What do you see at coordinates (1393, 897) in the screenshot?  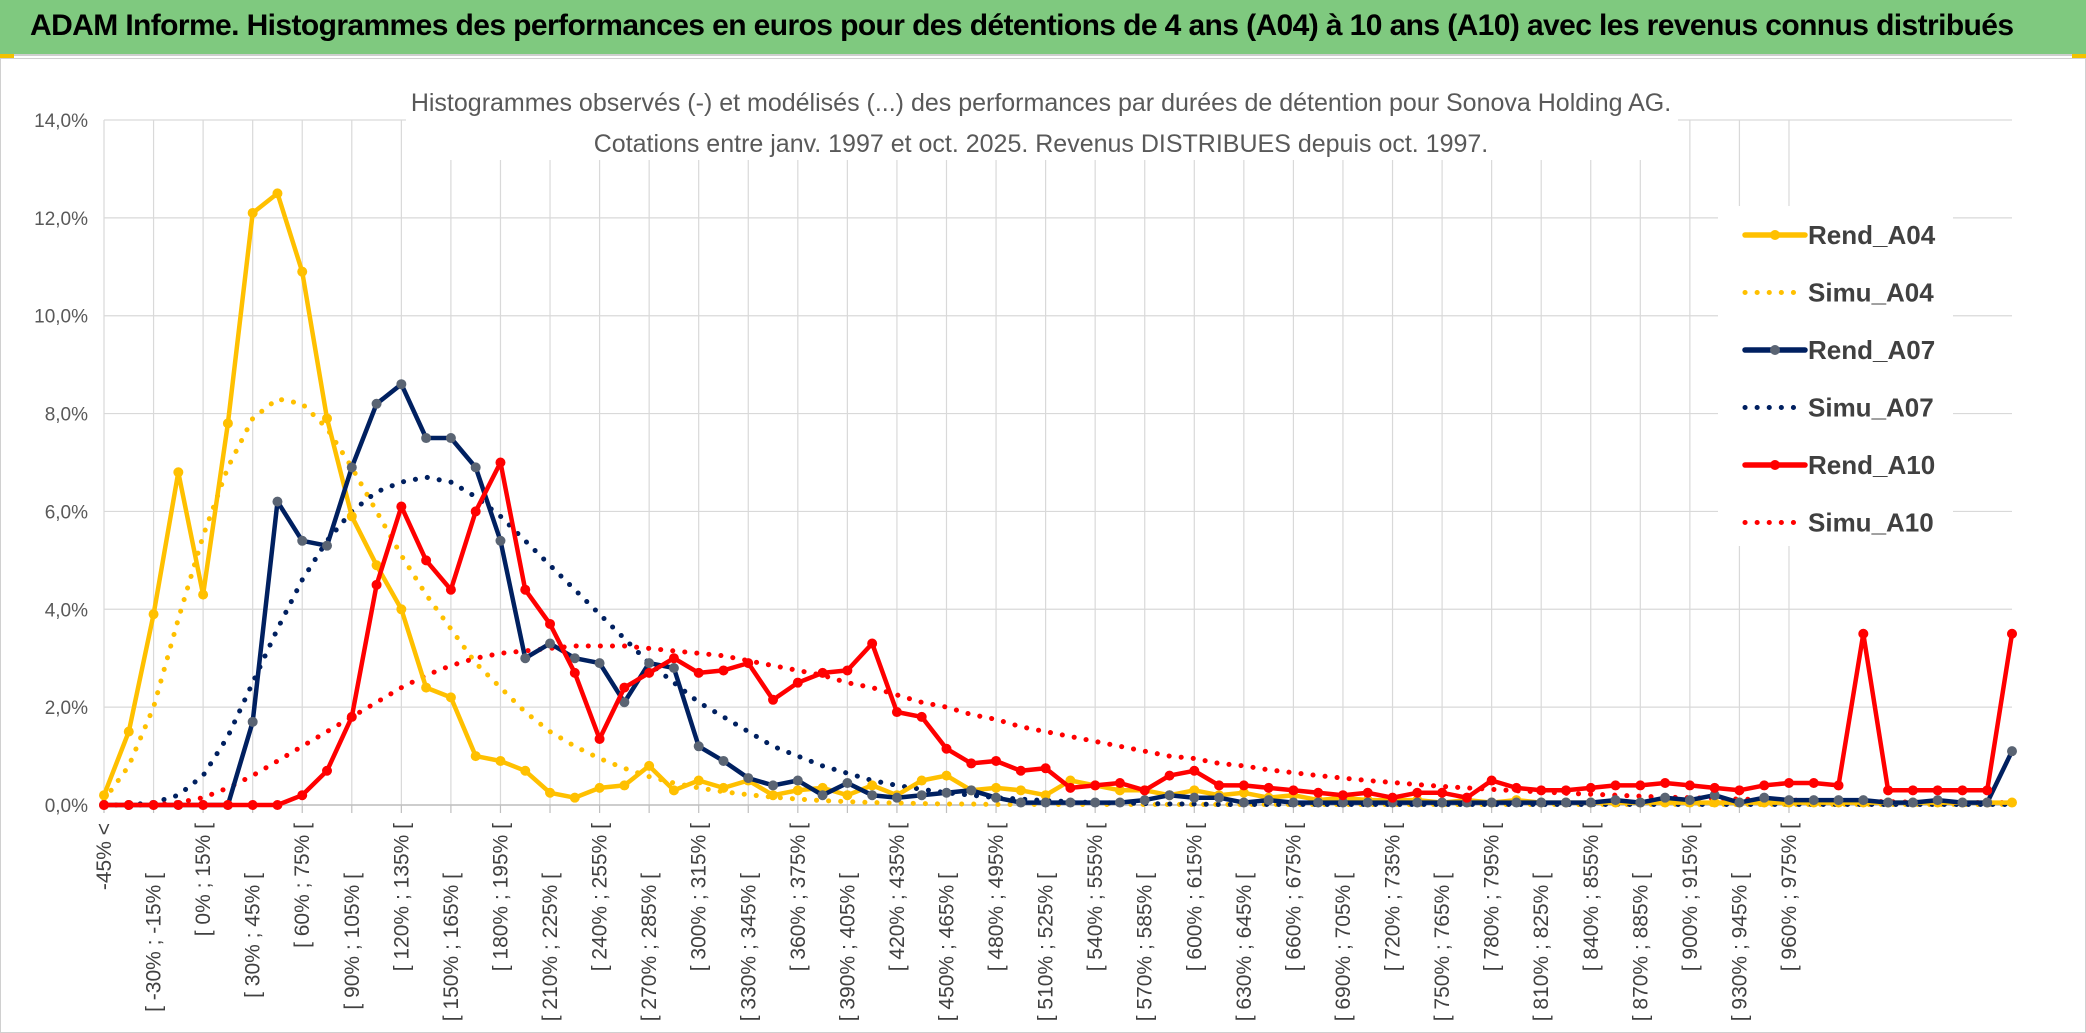 I see `x-tick-label: [ 720% ; 735% [` at bounding box center [1393, 897].